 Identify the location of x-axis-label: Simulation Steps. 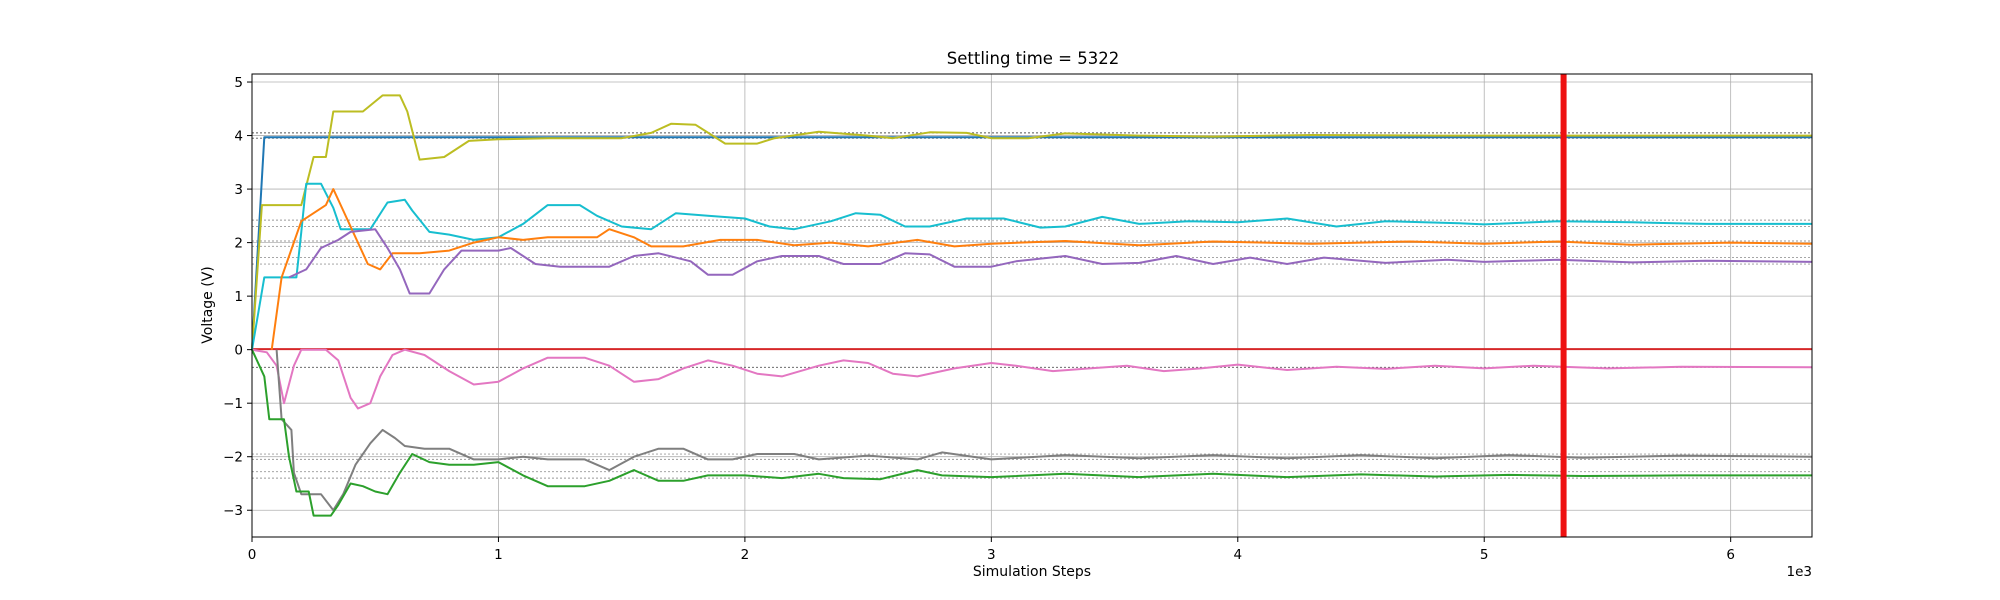
(1032, 572).